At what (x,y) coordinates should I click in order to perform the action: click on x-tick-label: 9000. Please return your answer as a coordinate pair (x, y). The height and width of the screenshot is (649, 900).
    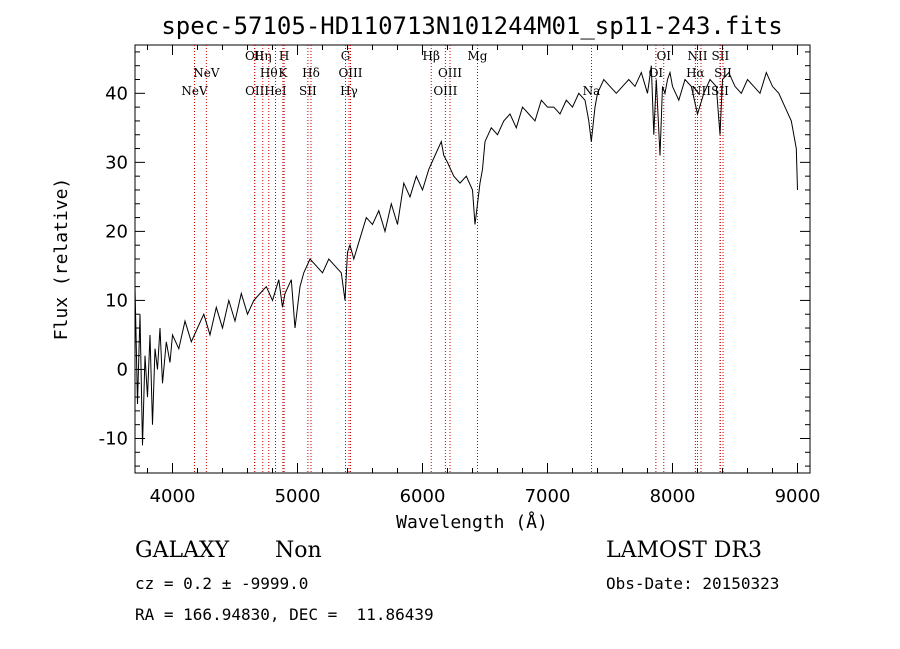
    Looking at the image, I should click on (798, 496).